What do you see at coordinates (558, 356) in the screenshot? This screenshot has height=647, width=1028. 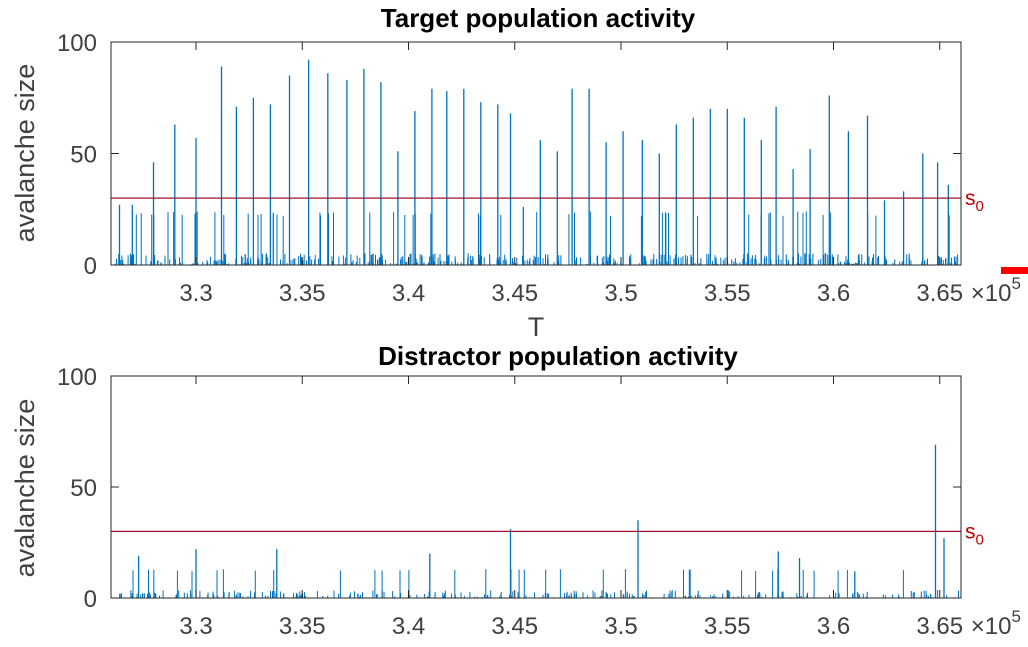 I see `chart-title: Distractor population activity` at bounding box center [558, 356].